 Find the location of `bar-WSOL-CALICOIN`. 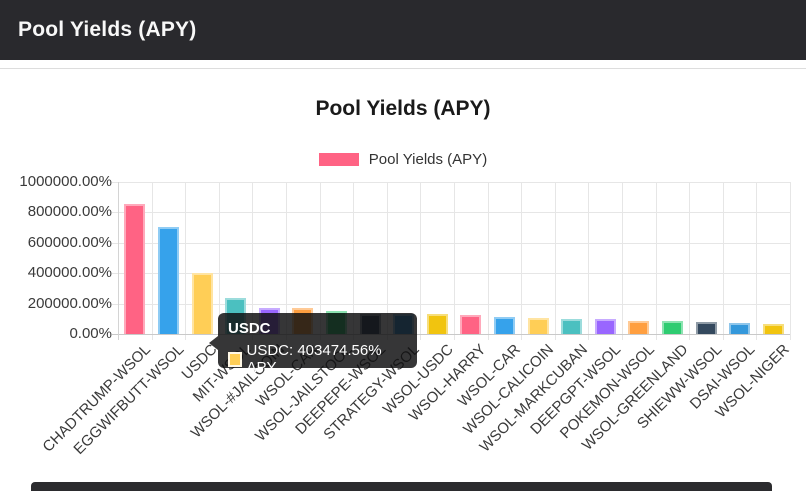

bar-WSOL-CALICOIN is located at coordinates (538, 326).